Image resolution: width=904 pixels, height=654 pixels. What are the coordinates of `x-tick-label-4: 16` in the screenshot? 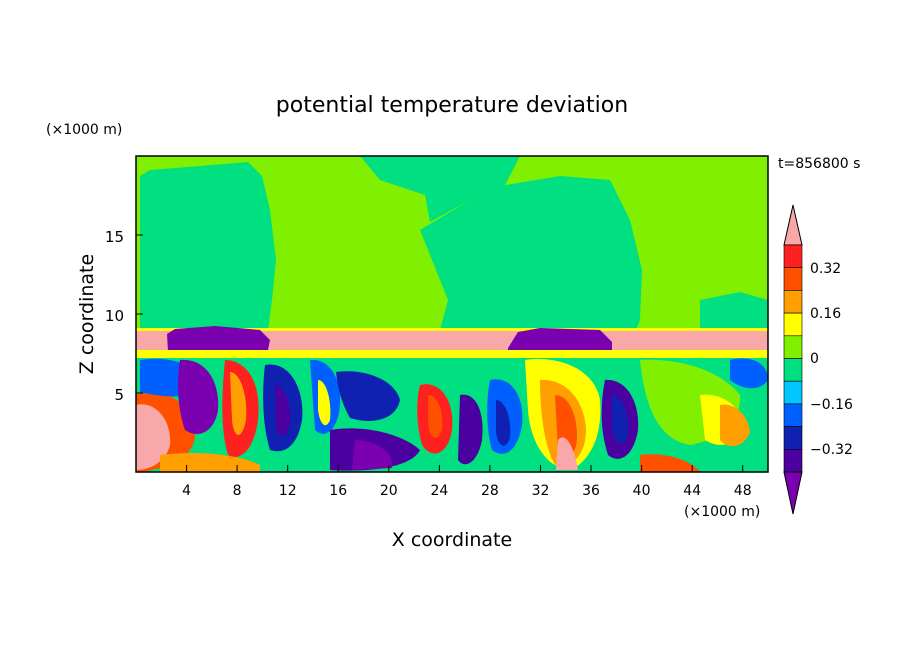 It's located at (338, 491).